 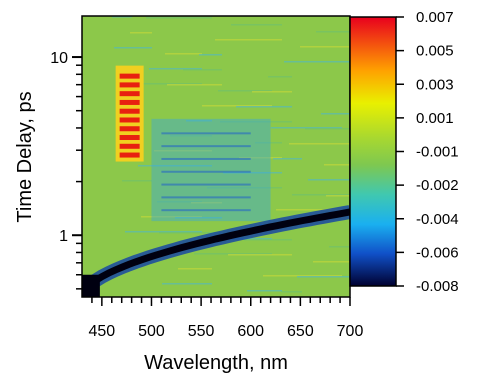 I want to click on chirp-curve, so click(x=216, y=252).